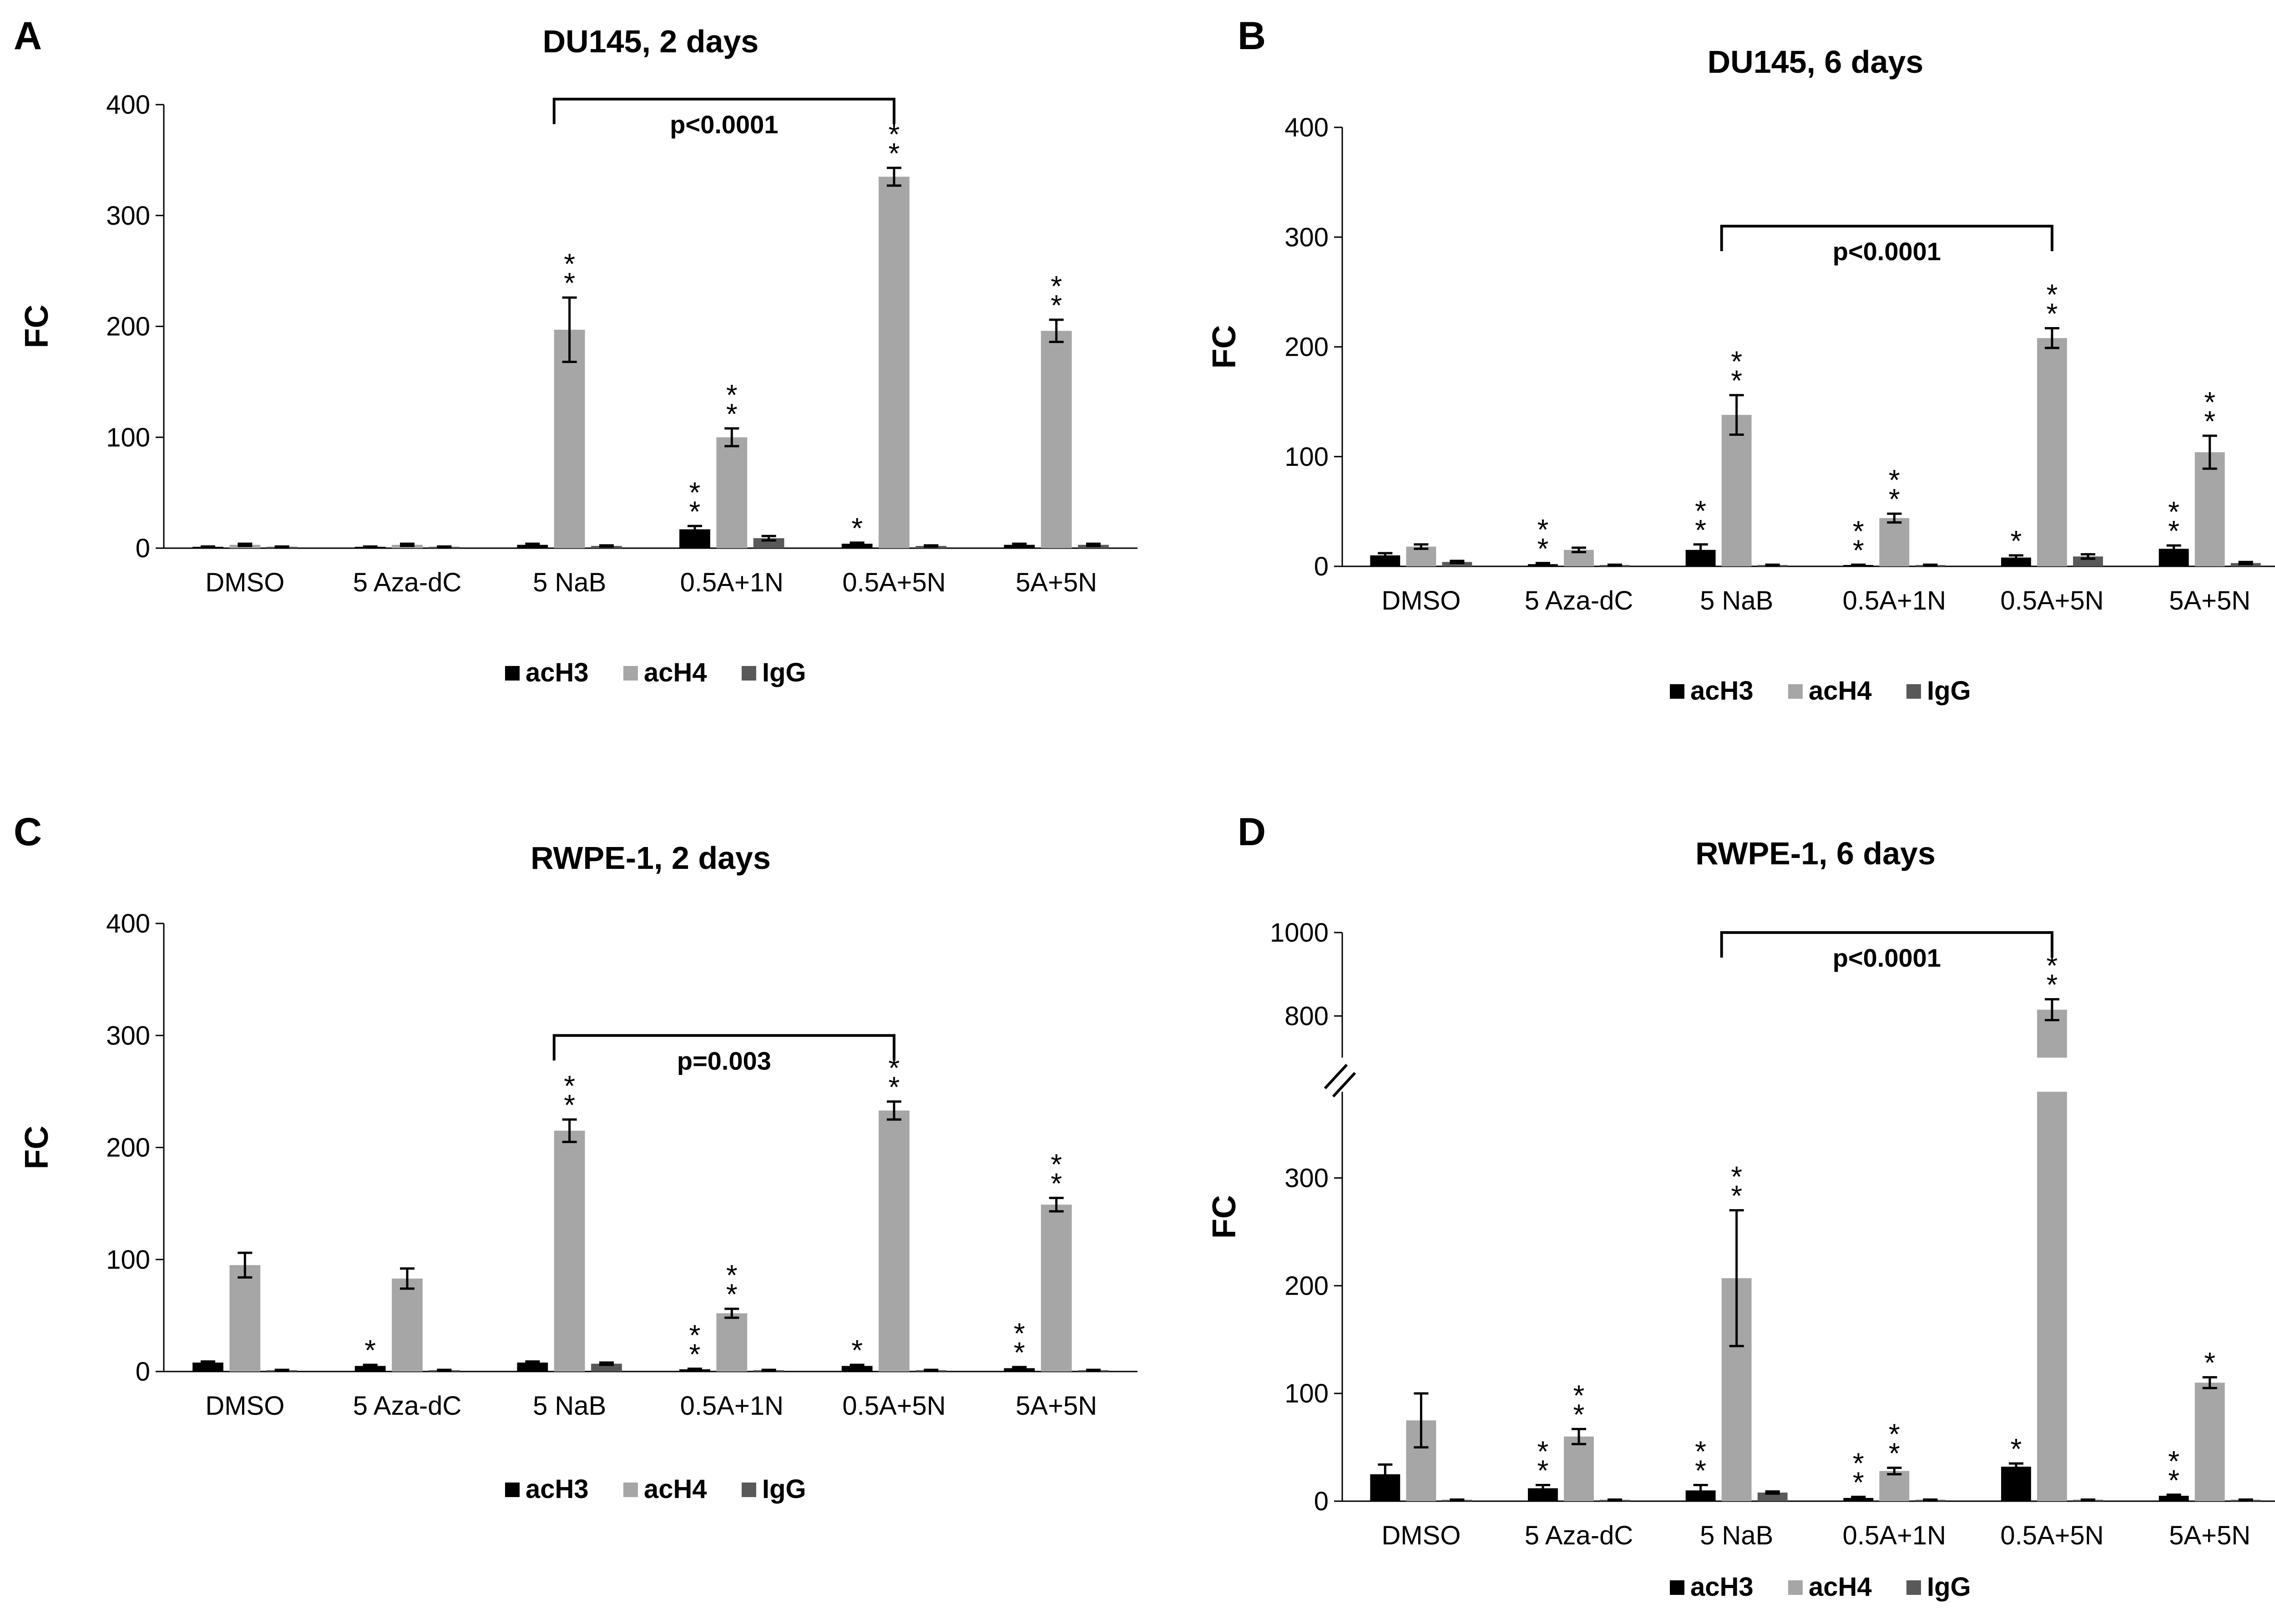  Describe the element at coordinates (1579, 600) in the screenshot. I see `x-tick-label-b: 5 Aza-dC` at that location.